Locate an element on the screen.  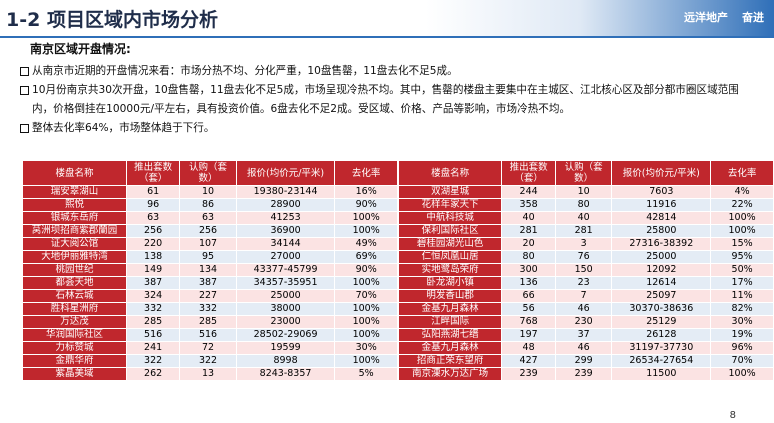
table-row: 莴洲坝招商紫郡蘭园 256 256 36900 100% is located at coordinates (210, 231).